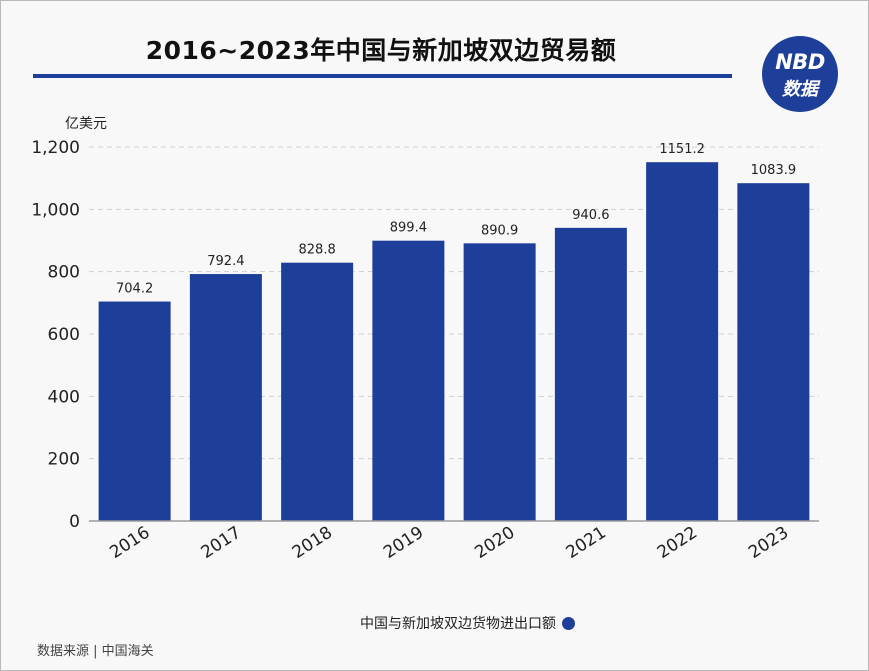 This screenshot has height=671, width=869. Describe the element at coordinates (74, 522) in the screenshot. I see `y-tick-label: 0` at that location.